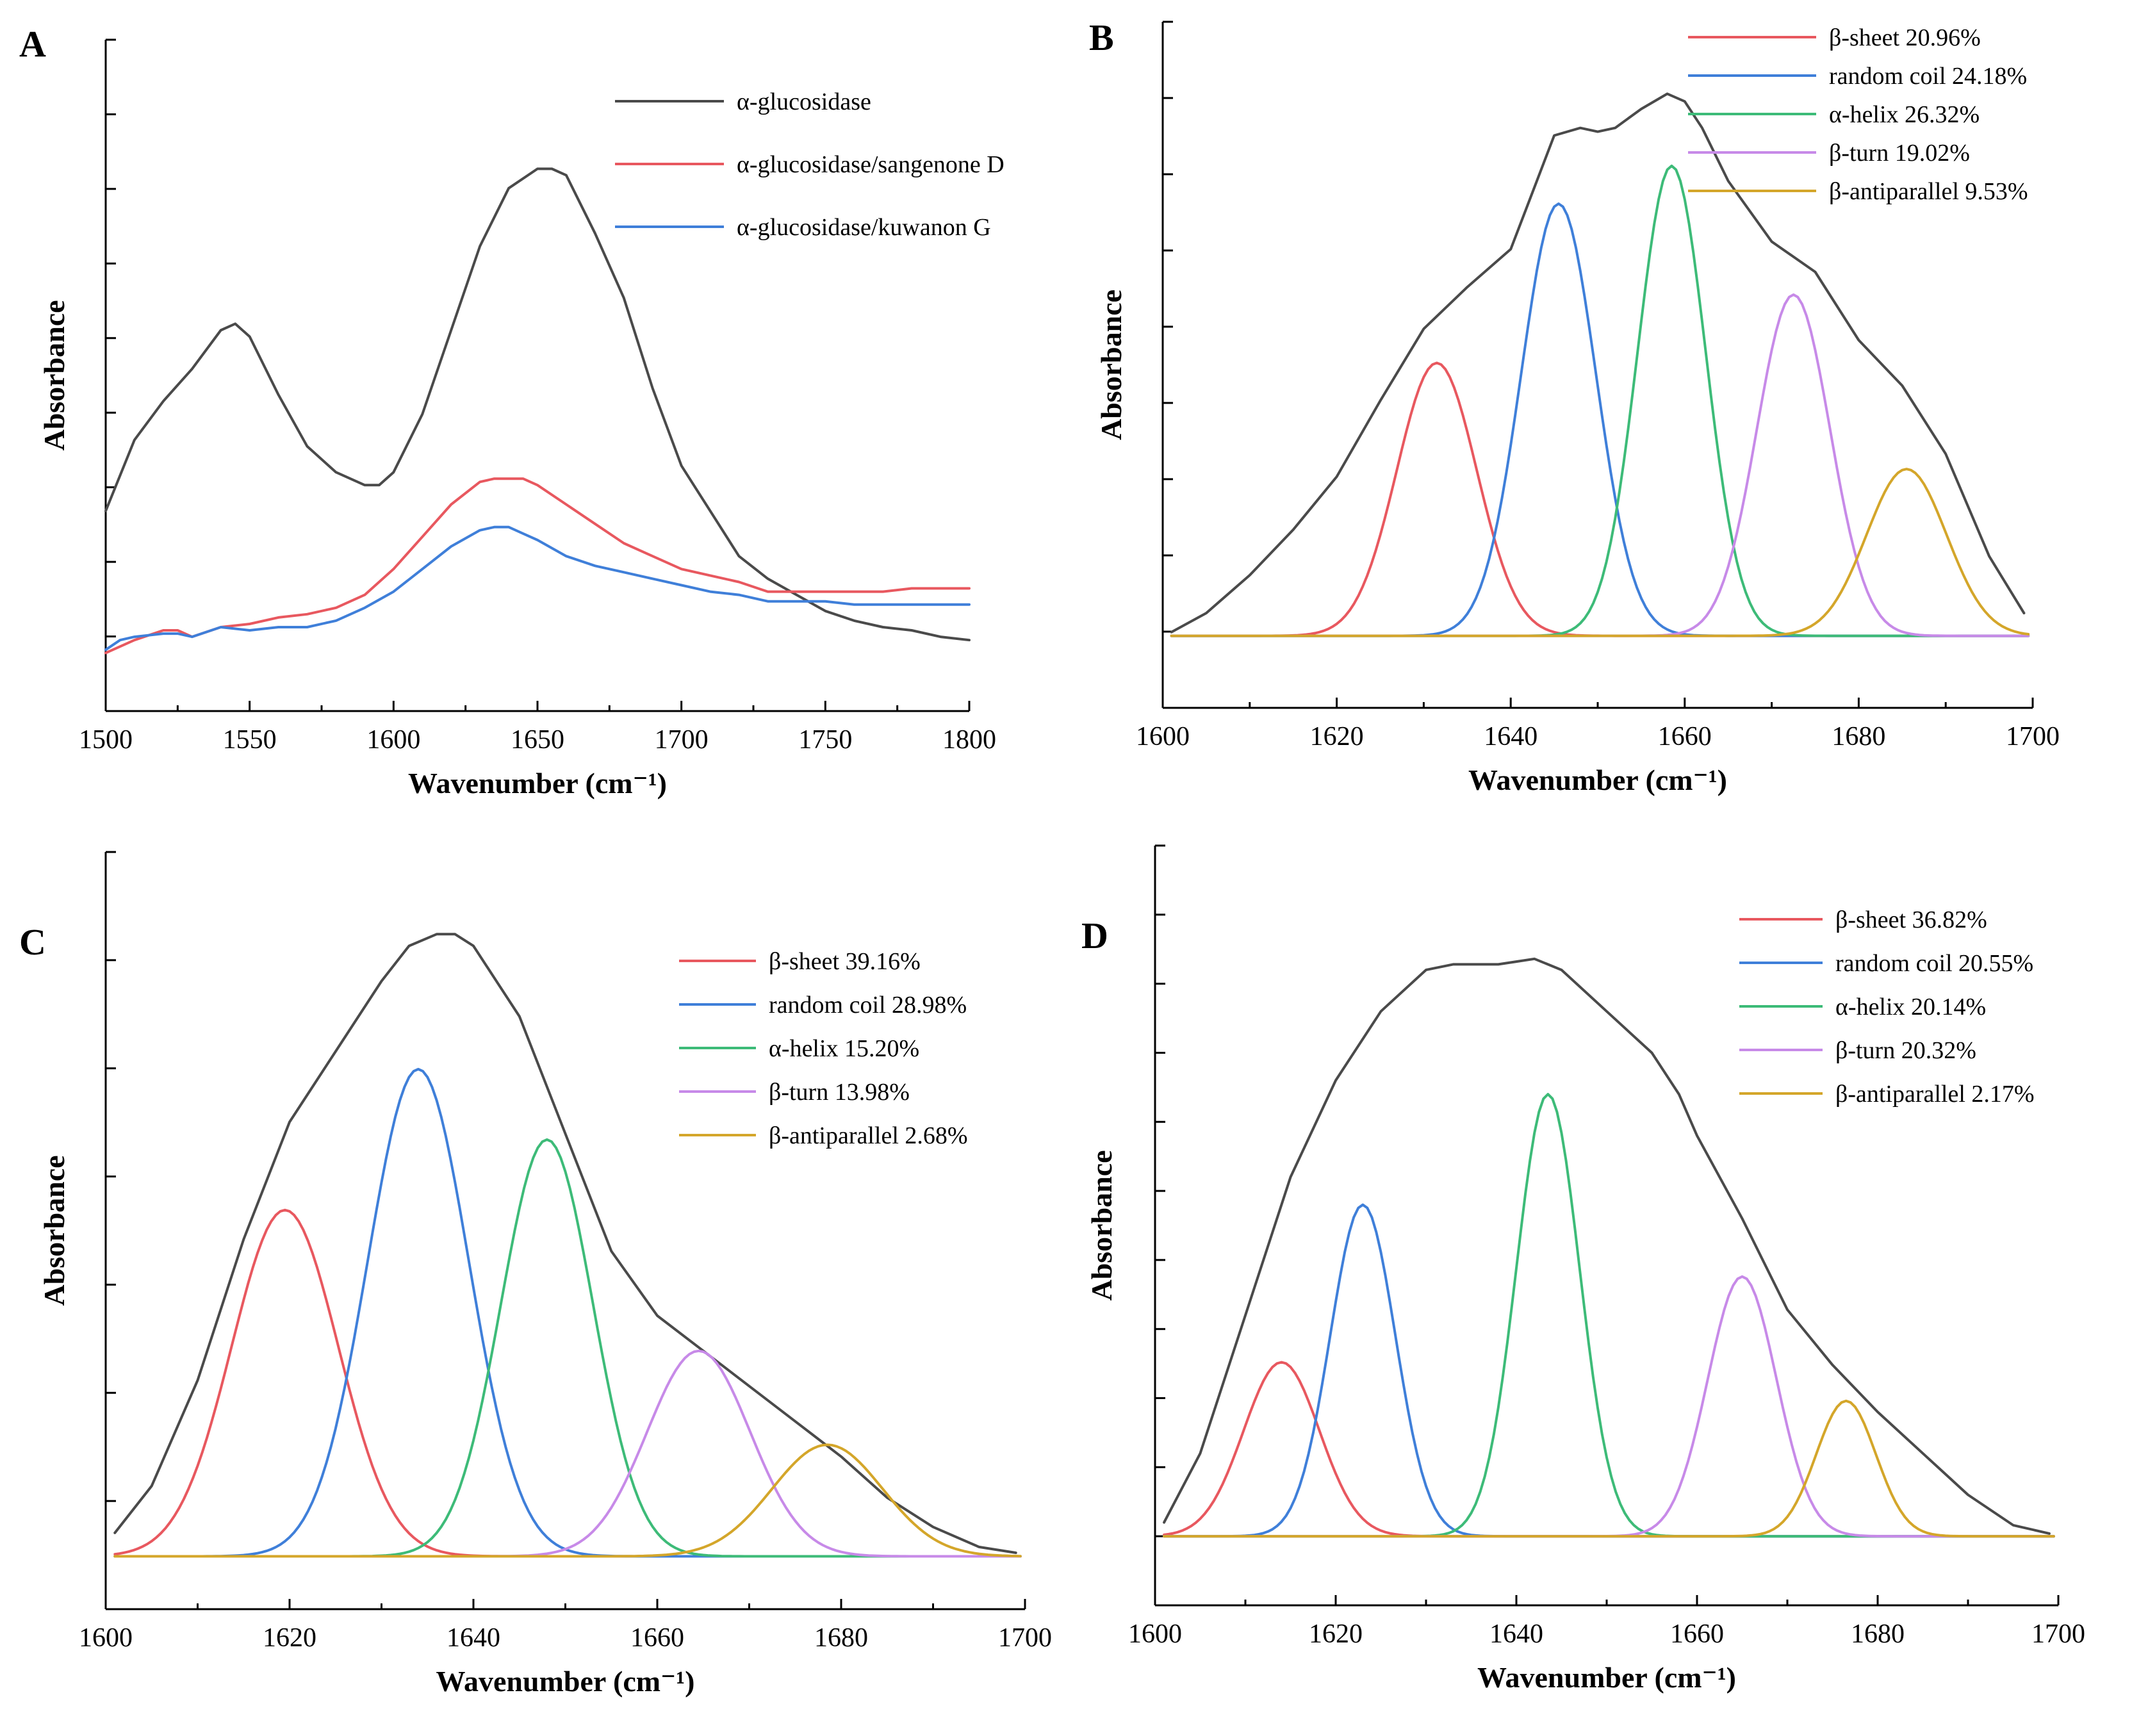  Describe the element at coordinates (1101, 37) in the screenshot. I see `panel-letter: B` at that location.